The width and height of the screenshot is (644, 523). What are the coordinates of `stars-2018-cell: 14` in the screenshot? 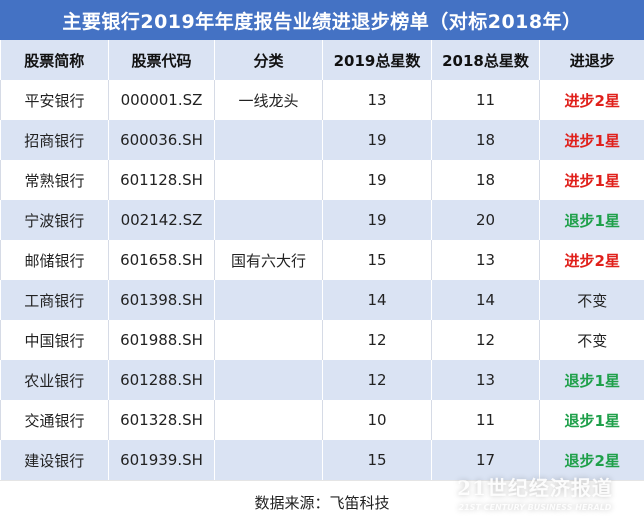 It's located at (486, 300).